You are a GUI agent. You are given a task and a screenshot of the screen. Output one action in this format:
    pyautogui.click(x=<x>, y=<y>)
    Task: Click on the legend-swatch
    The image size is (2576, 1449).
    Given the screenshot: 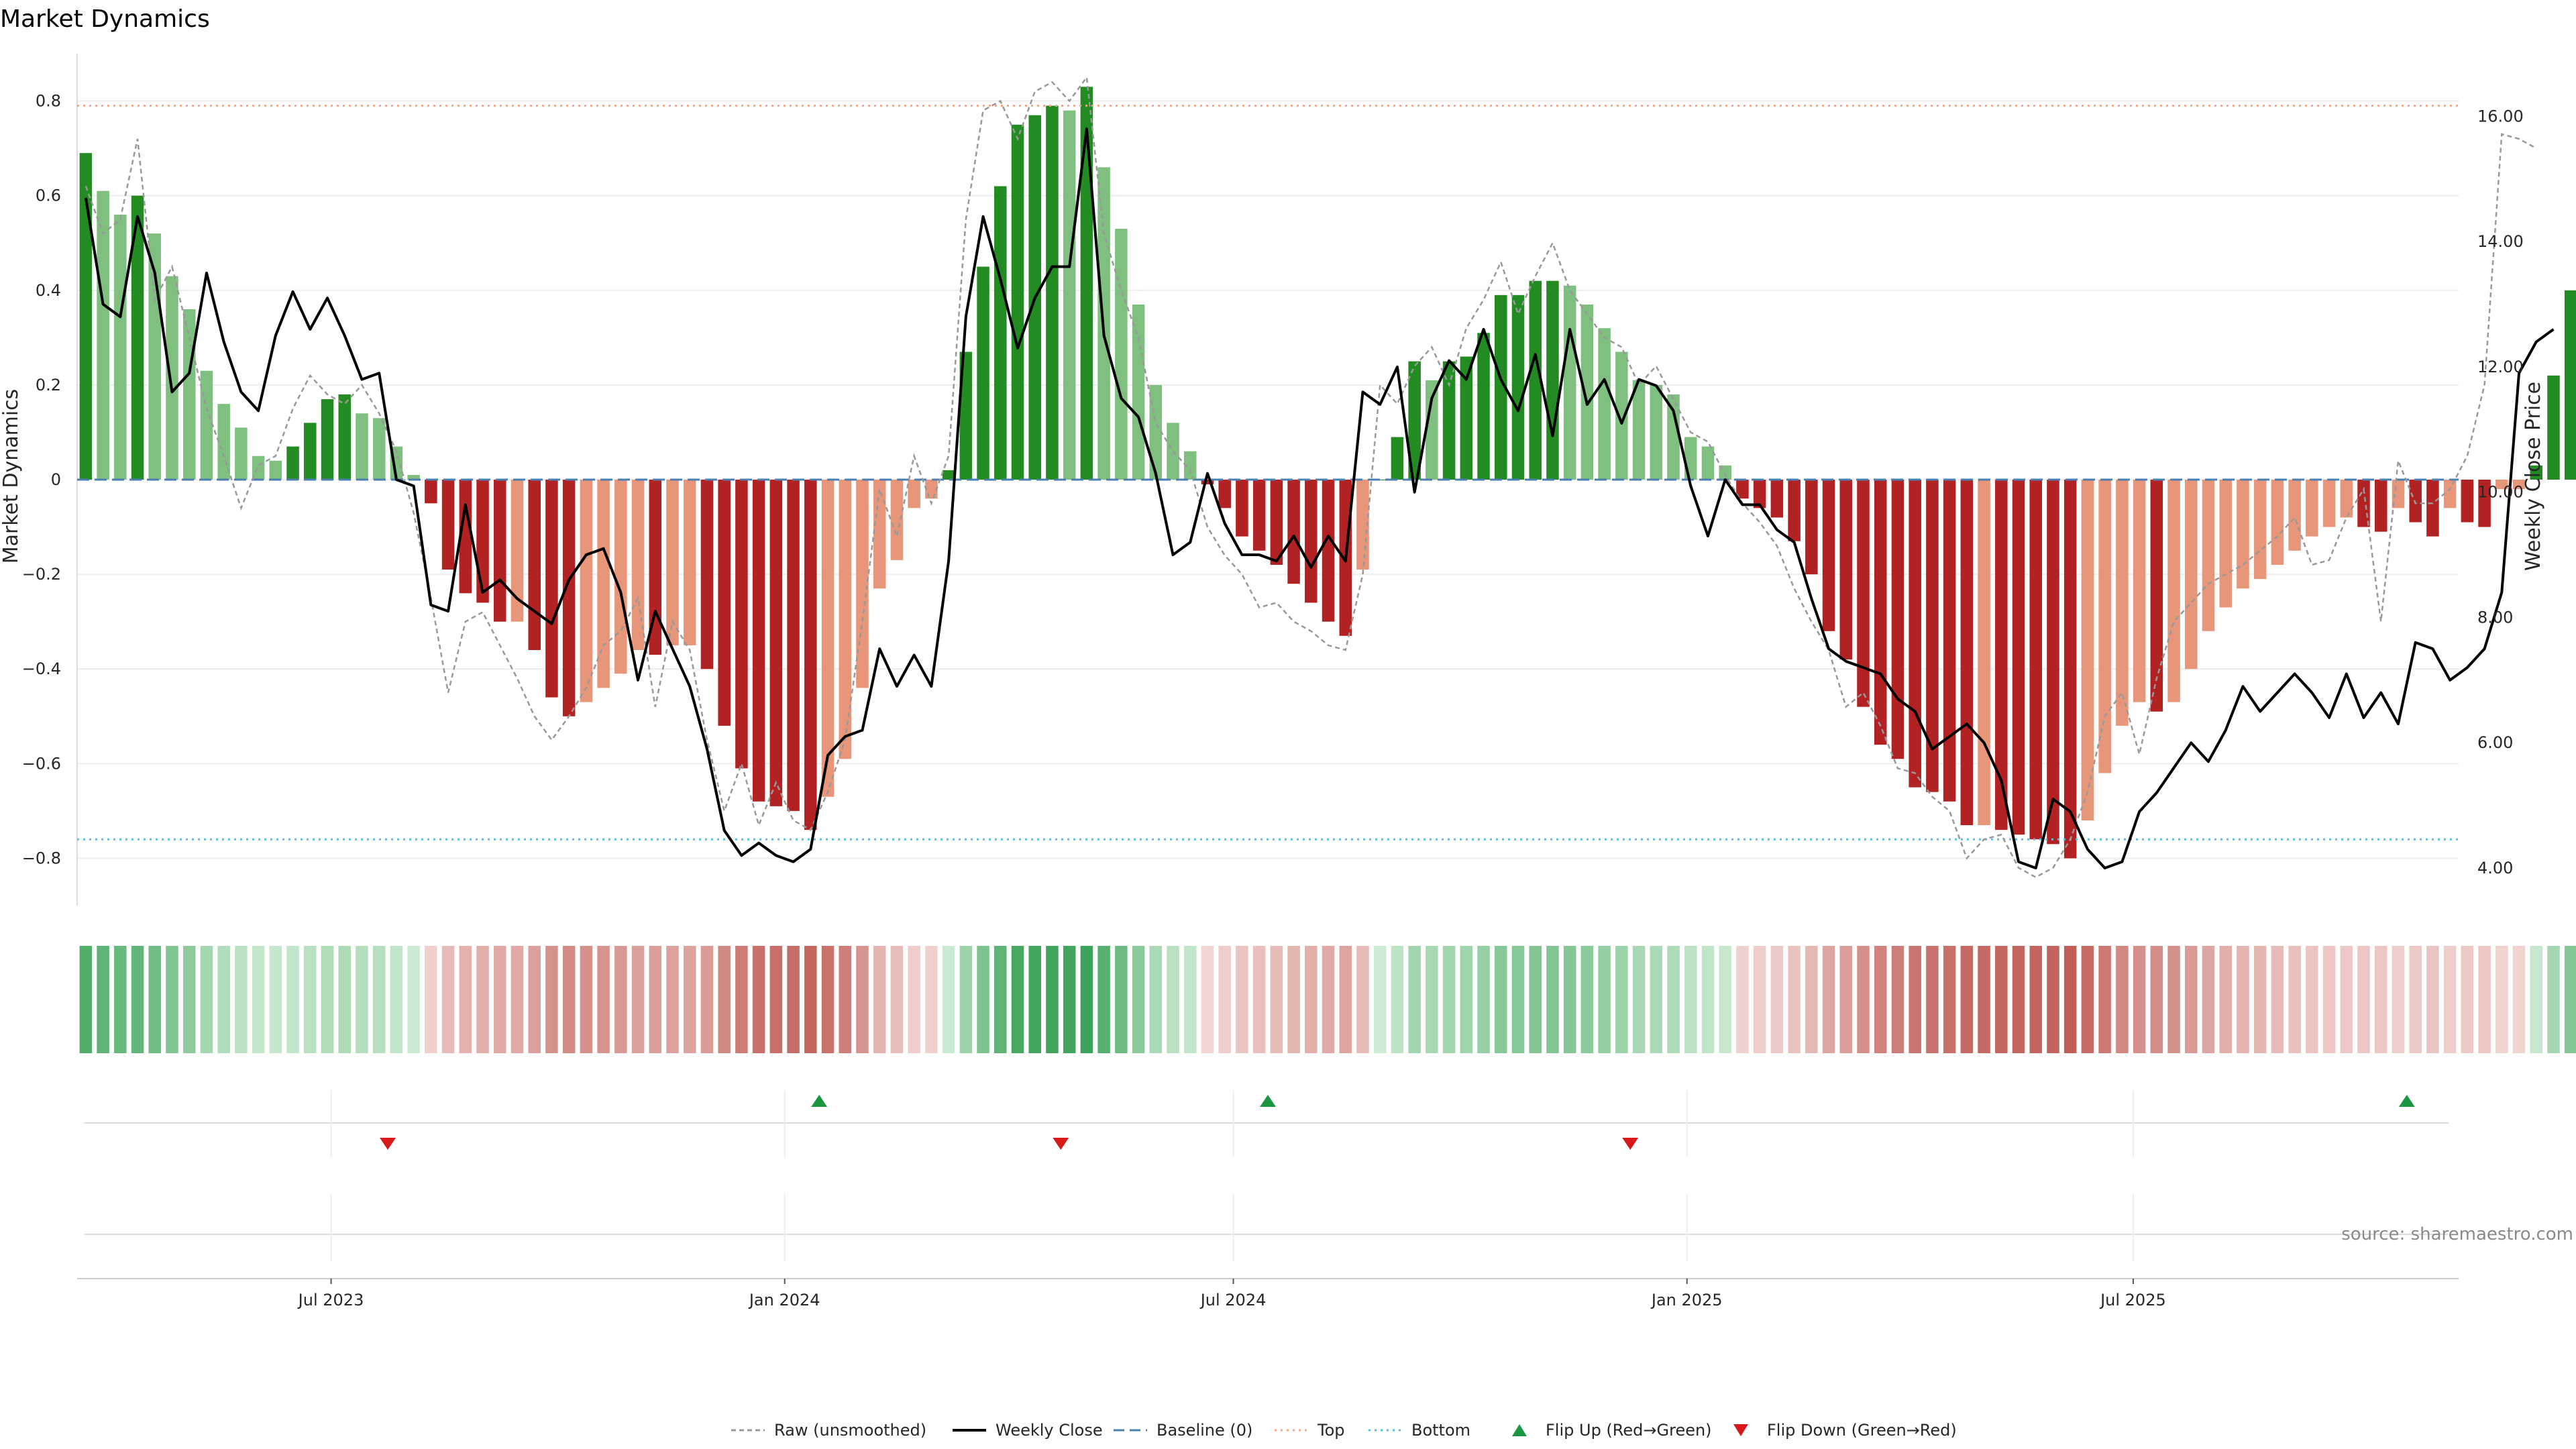 What is the action you would take?
    pyautogui.click(x=1519, y=1430)
    